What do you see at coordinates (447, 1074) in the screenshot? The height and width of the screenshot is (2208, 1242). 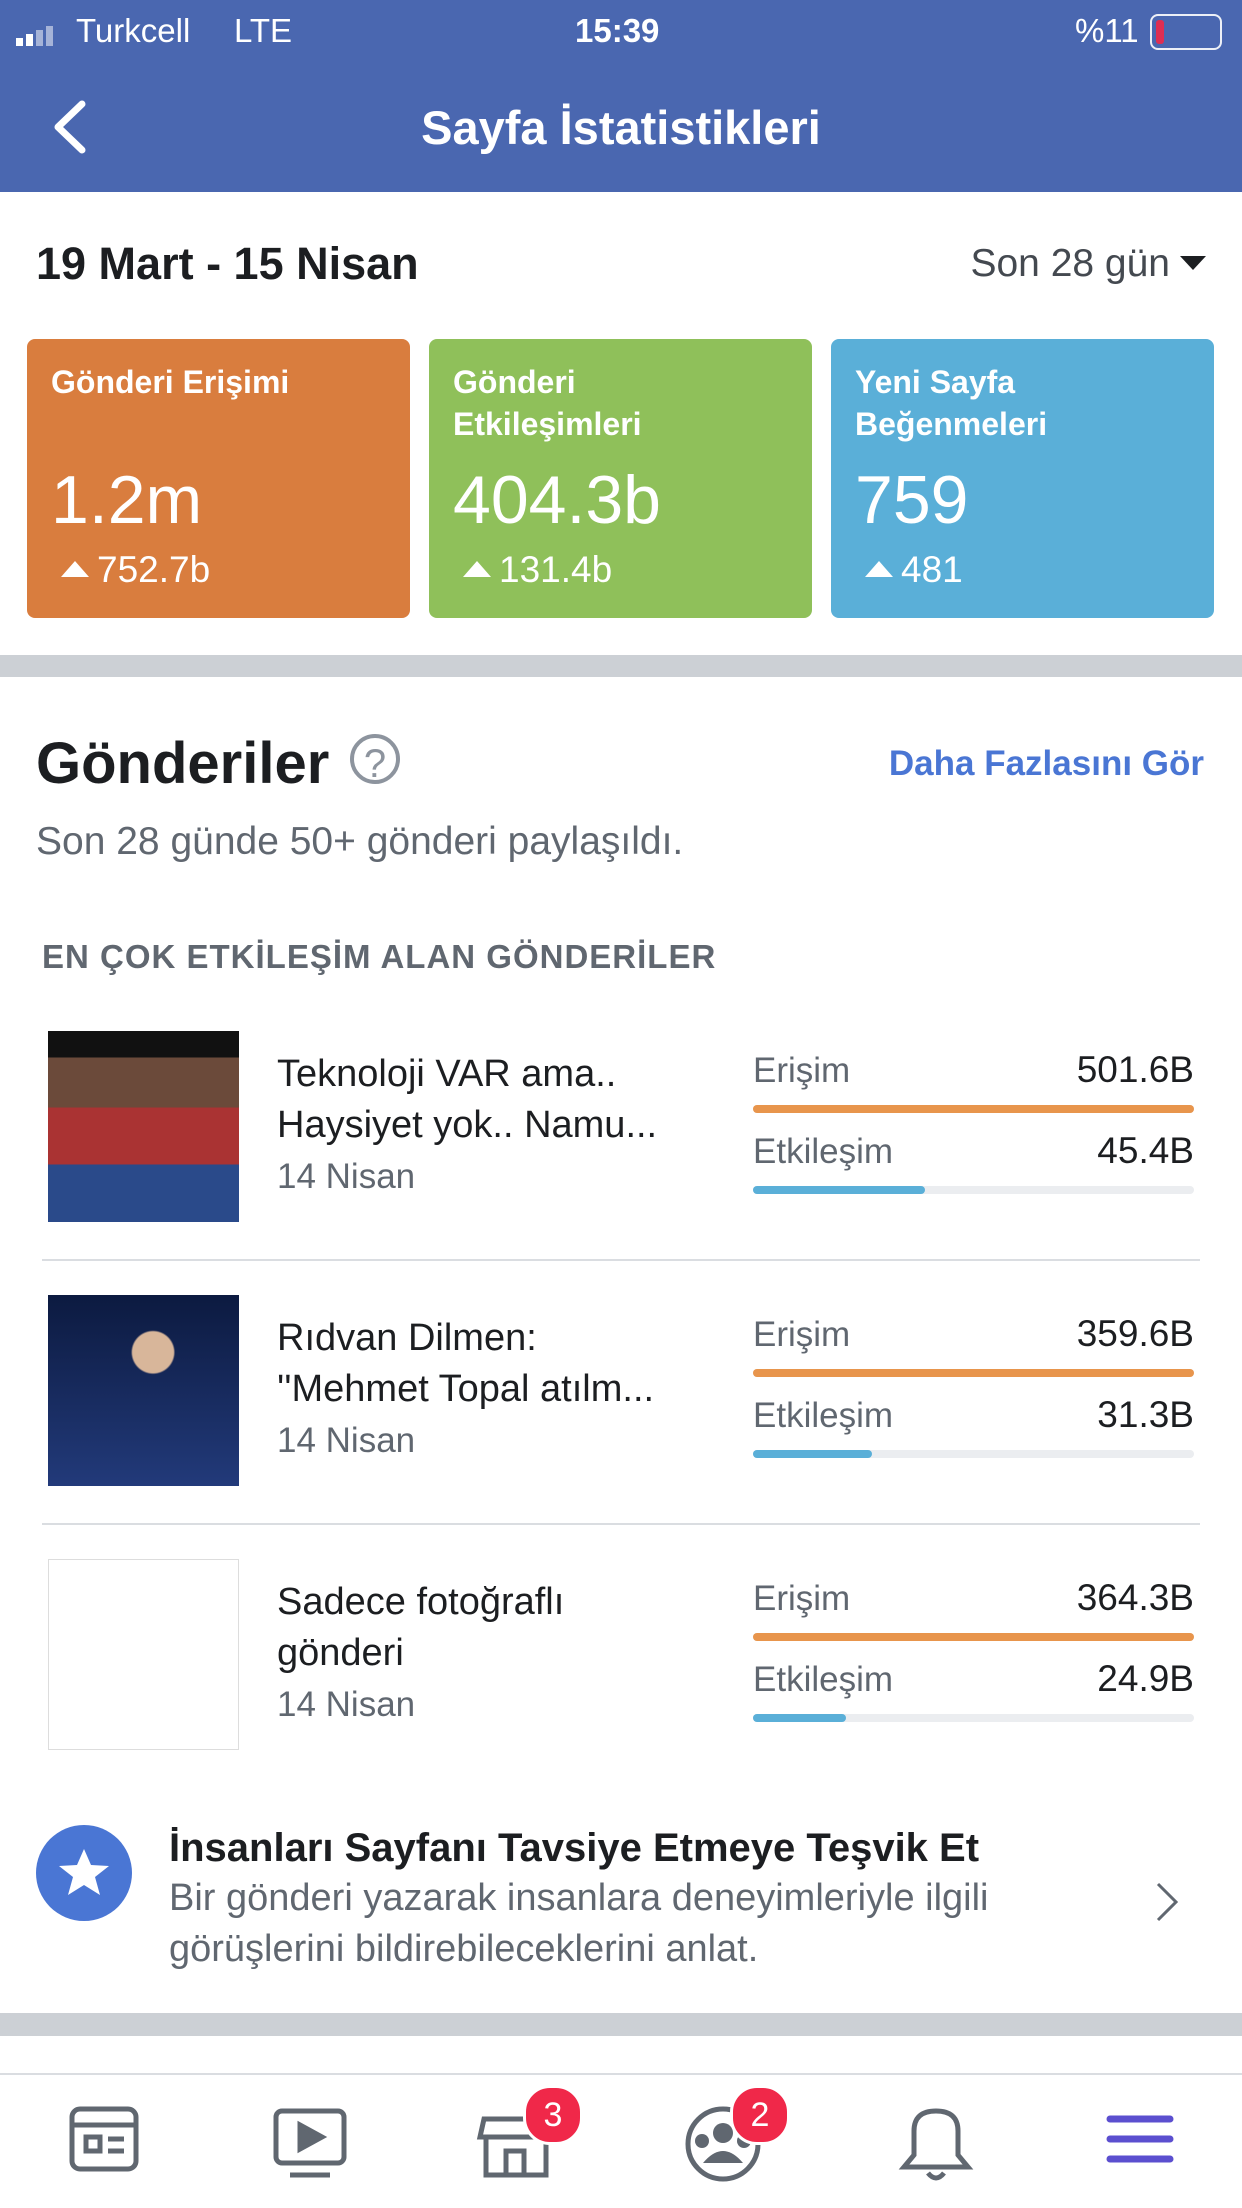 I see `post-title: Teknoloji VAR ama..` at bounding box center [447, 1074].